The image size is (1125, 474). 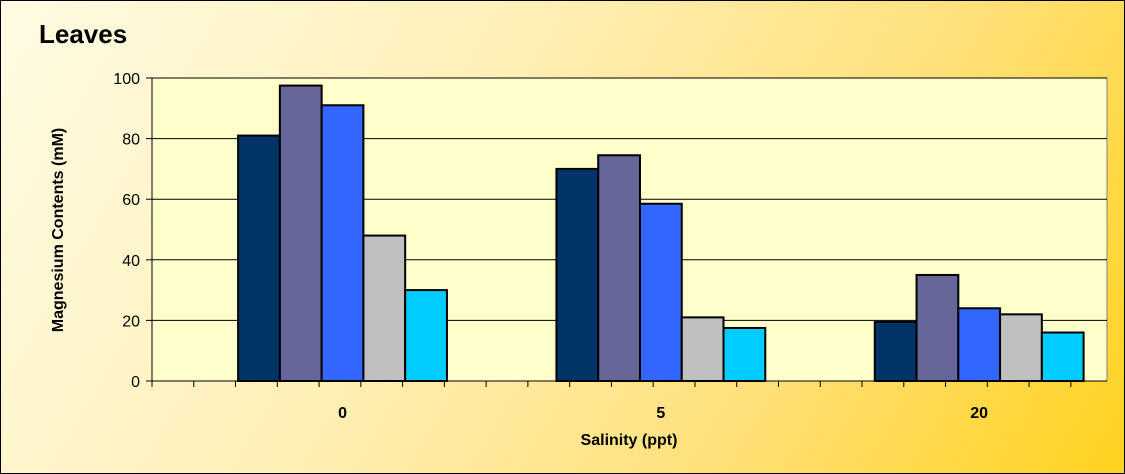 What do you see at coordinates (629, 440) in the screenshot?
I see `x-axis-title: Salinity (ppt)` at bounding box center [629, 440].